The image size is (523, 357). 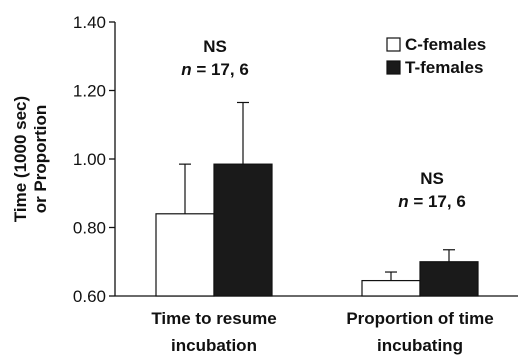 I want to click on x-category-label: Proportion of time, so click(x=419, y=318).